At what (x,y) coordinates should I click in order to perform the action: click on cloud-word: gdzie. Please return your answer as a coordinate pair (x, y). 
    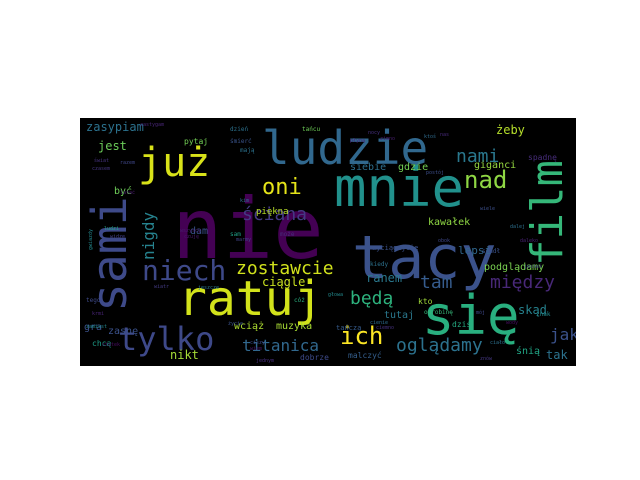
    Looking at the image, I should click on (413, 167).